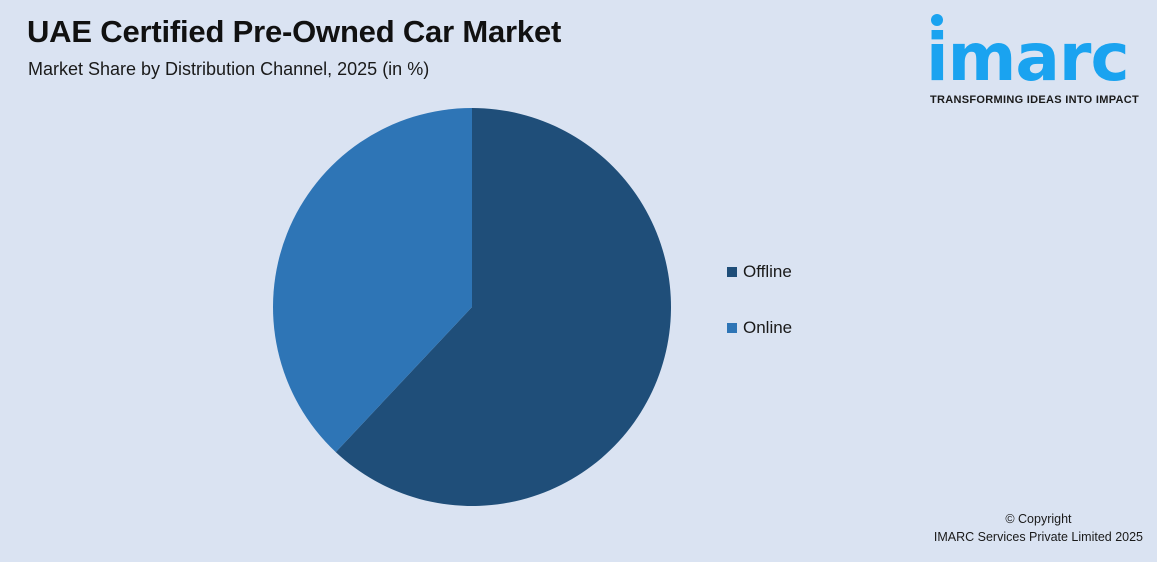 The width and height of the screenshot is (1157, 562). I want to click on legend-label-online: Online, so click(768, 327).